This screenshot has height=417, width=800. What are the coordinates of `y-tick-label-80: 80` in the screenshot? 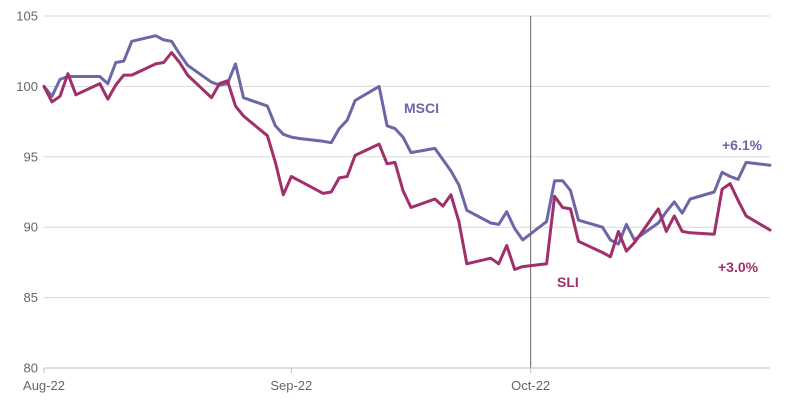 It's located at (31, 368).